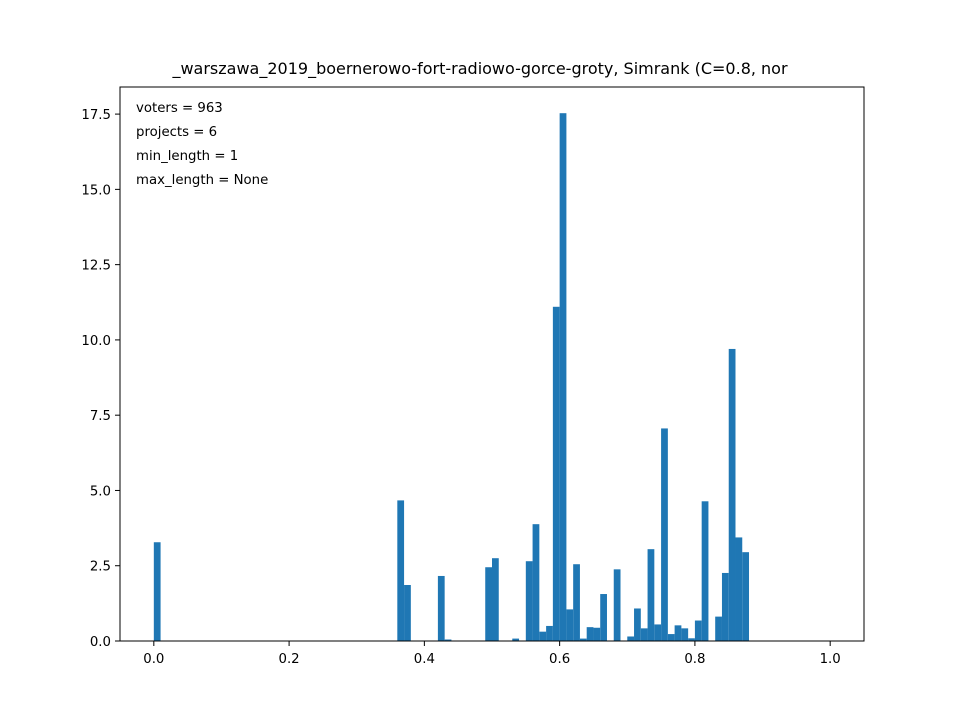 This screenshot has height=720, width=960. Describe the element at coordinates (187, 156) in the screenshot. I see `annotation-line: min_length = 1` at that location.